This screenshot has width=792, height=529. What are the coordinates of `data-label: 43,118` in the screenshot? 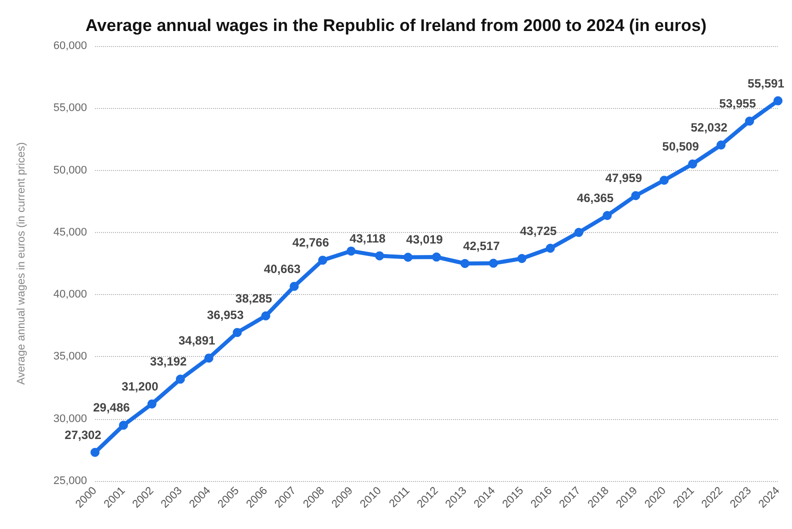 It's located at (368, 238).